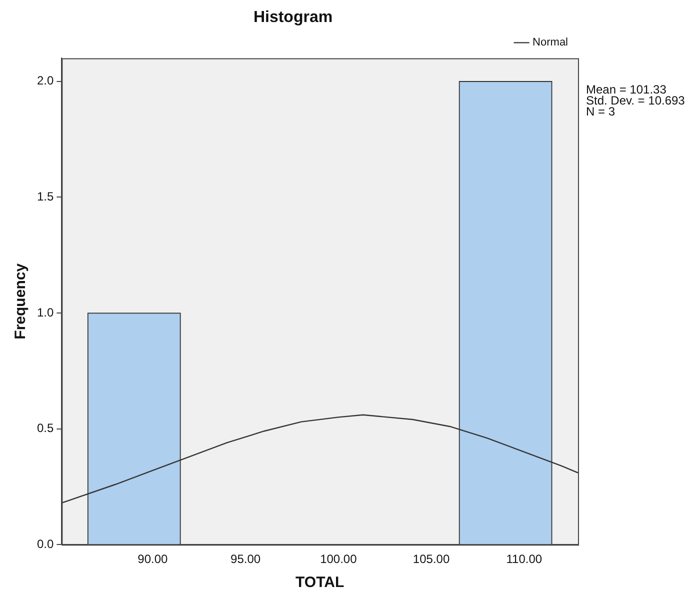 The width and height of the screenshot is (700, 600). I want to click on y-axis-title: Frequency, so click(21, 301).